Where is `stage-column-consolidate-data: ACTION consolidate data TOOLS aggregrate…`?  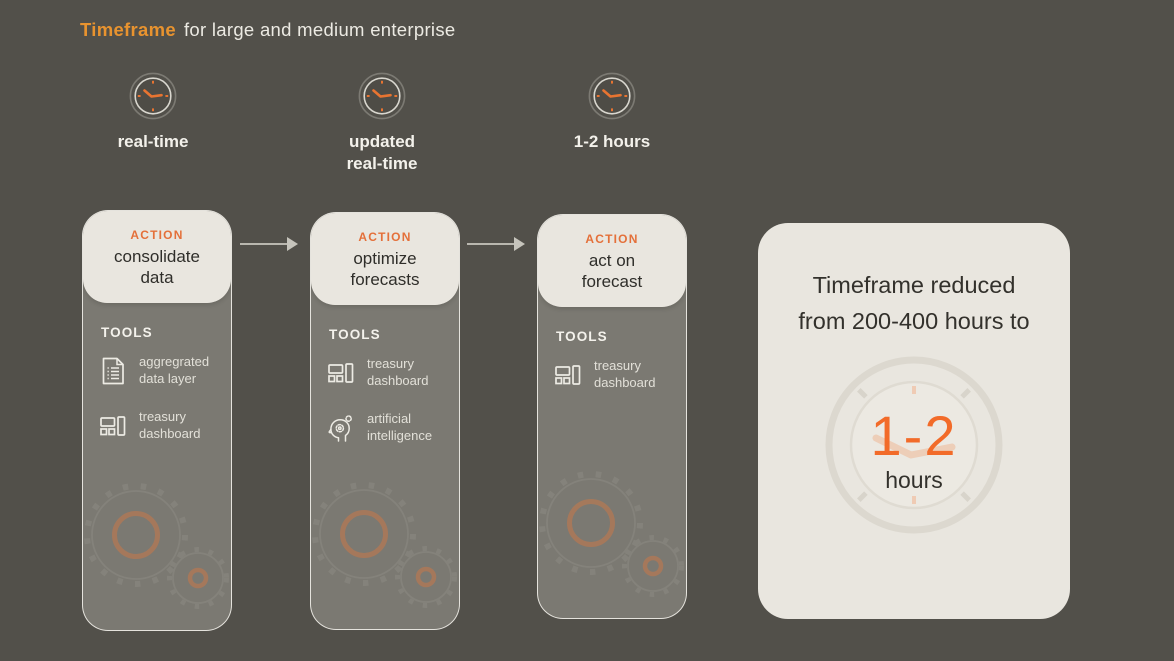
stage-column-consolidate-data: ACTION consolidate data TOOLS aggregrate… is located at coordinates (157, 420).